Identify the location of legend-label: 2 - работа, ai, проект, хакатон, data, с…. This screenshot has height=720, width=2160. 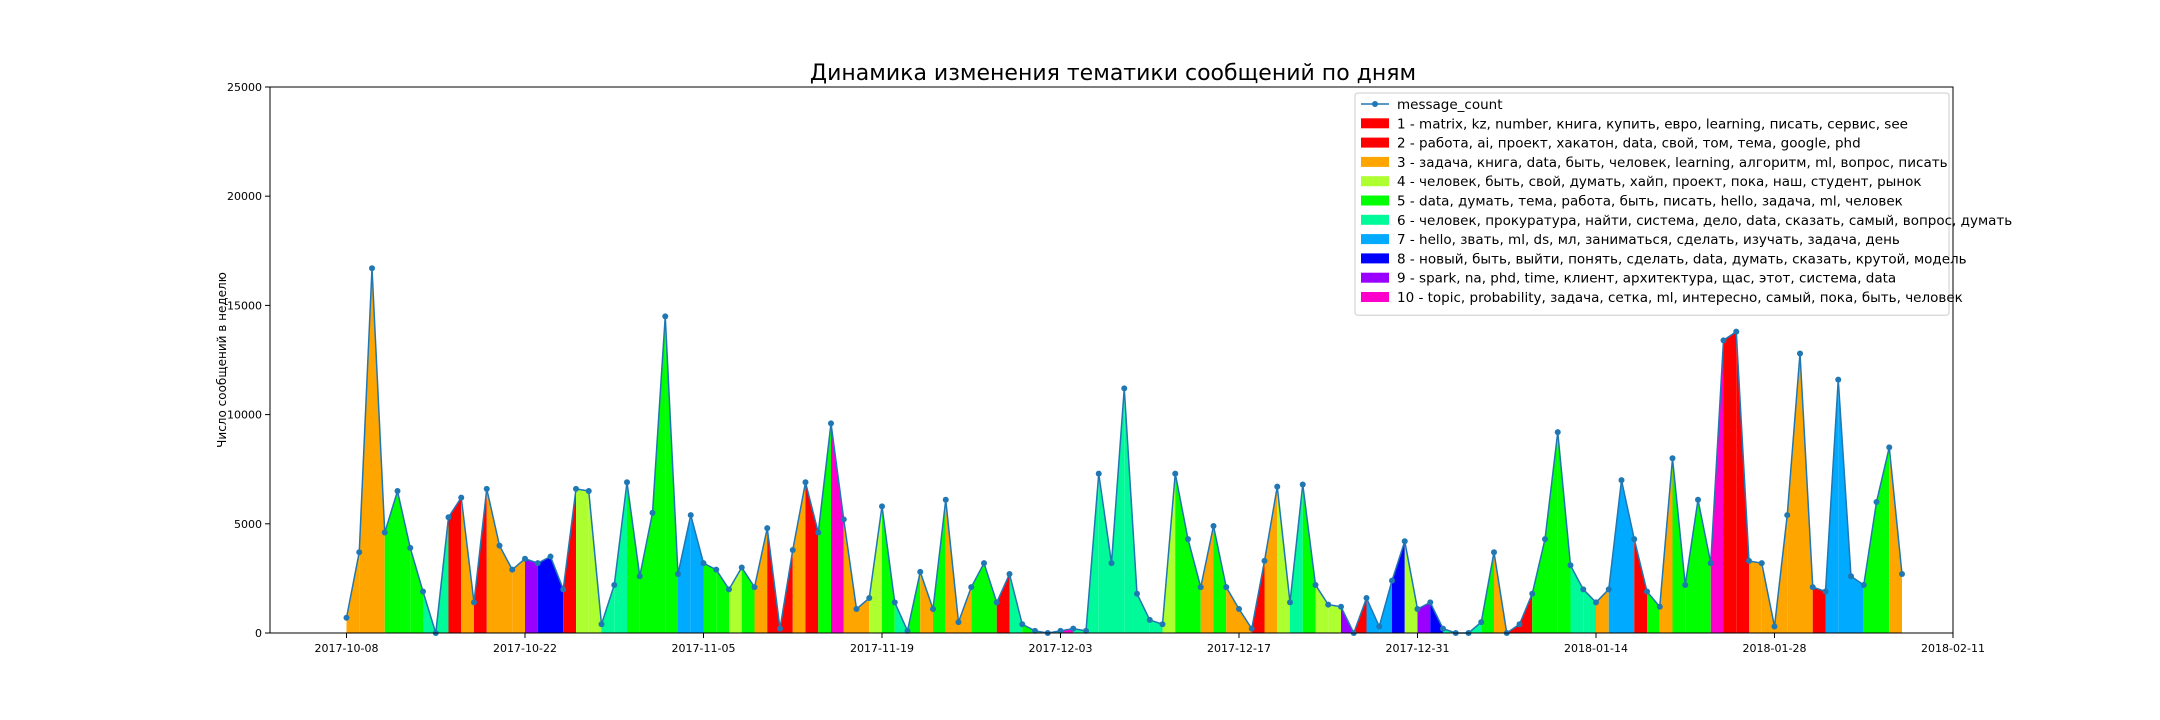
(1629, 144).